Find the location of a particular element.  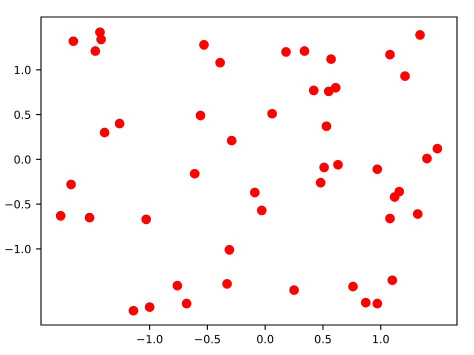

y-tick-label: −0.5 is located at coordinates (17, 204).